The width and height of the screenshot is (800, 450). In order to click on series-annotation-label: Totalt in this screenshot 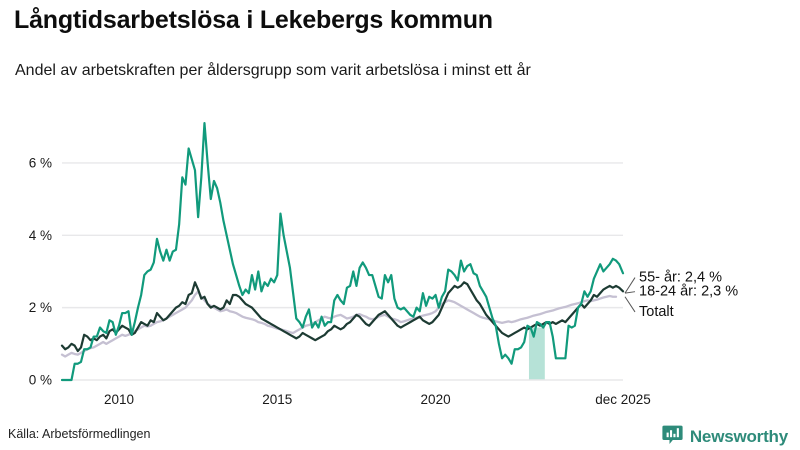, I will do `click(656, 312)`.